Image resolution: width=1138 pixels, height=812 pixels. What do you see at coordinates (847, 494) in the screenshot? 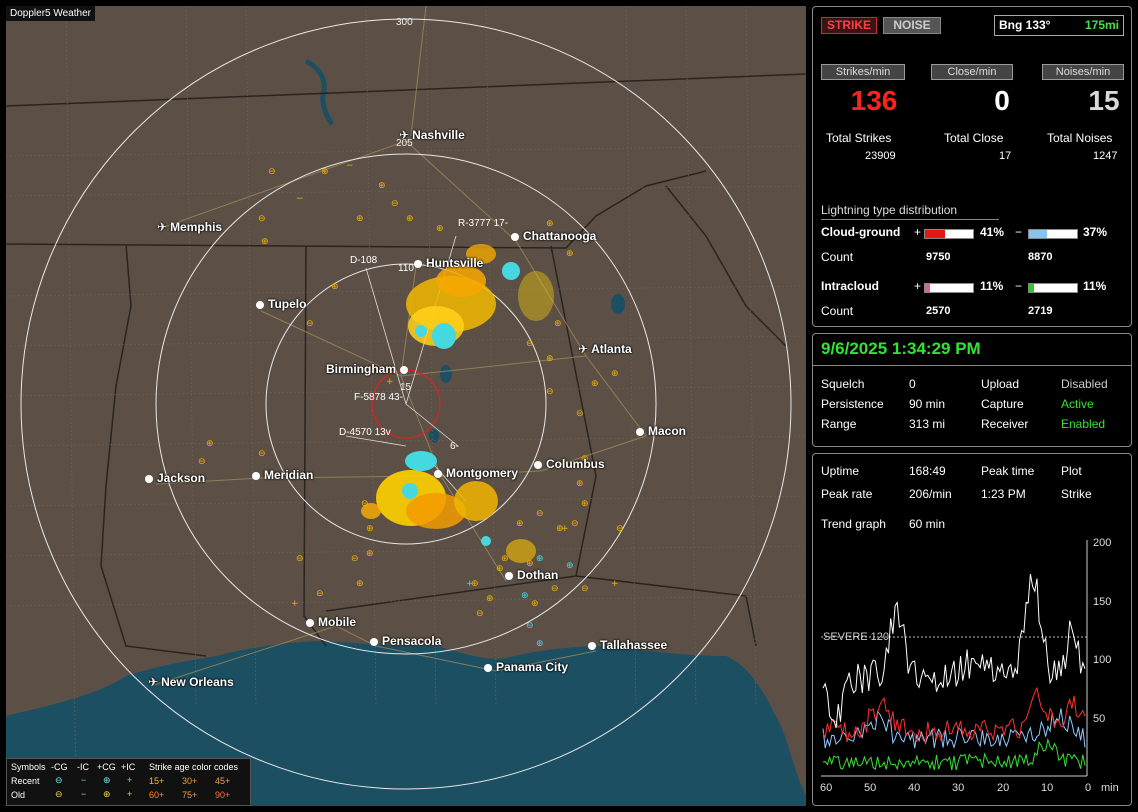
I see `peak-rate-label: Peak rate` at bounding box center [847, 494].